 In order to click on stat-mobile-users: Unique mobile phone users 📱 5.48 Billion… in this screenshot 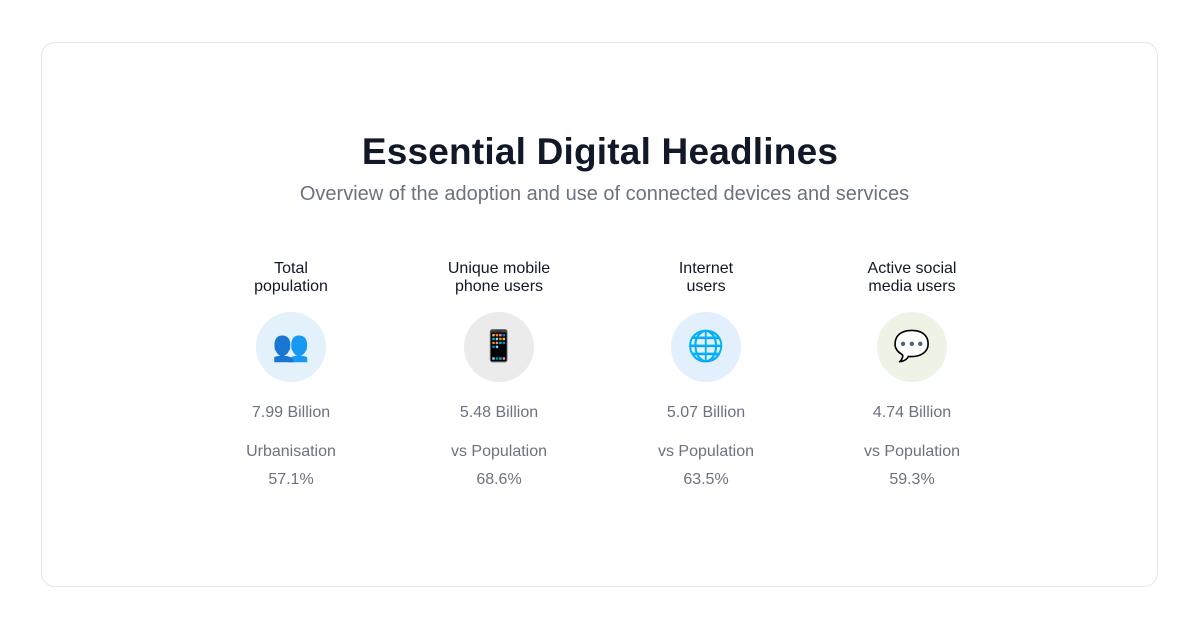, I will do `click(499, 375)`.